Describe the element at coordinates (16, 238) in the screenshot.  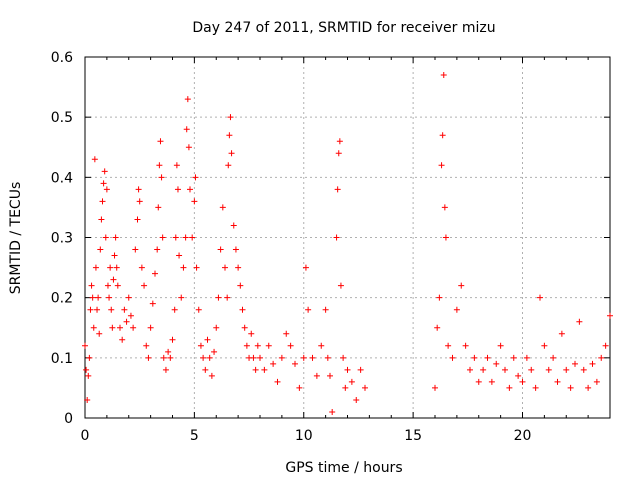
I see `y-axis-label: SRMTID / TECUs` at that location.